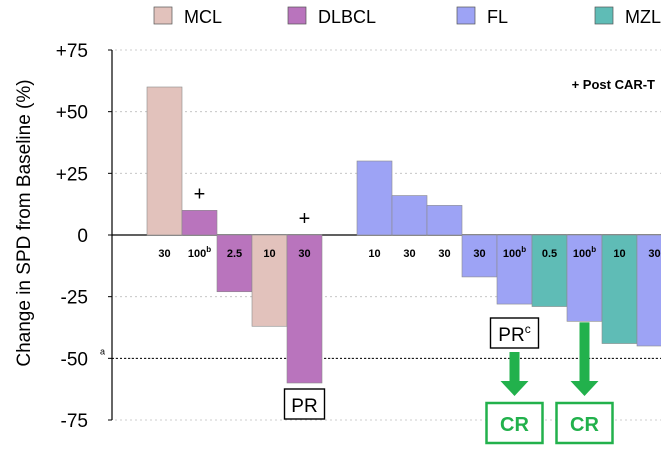 The height and width of the screenshot is (451, 661). Describe the element at coordinates (72, 113) in the screenshot. I see `y-tick-label: +50` at that location.